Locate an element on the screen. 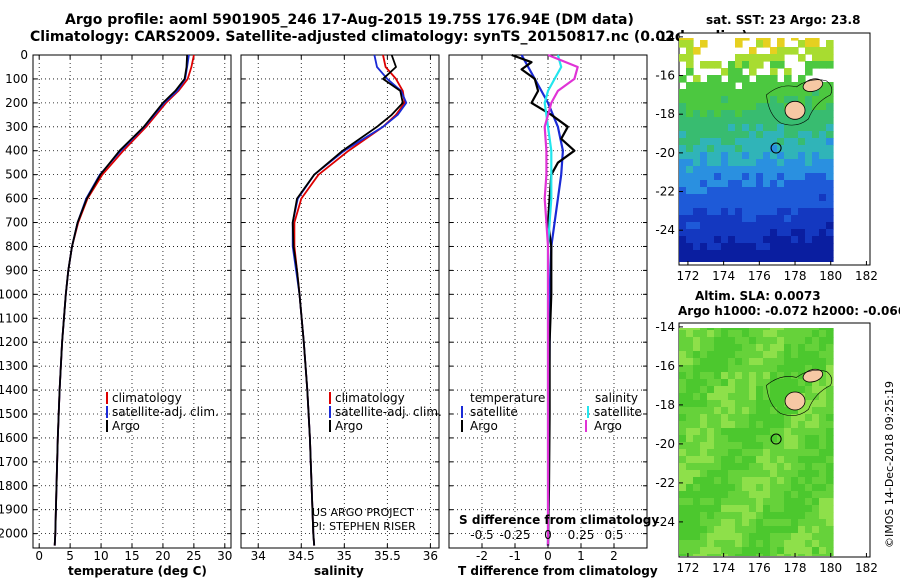  depth-tick-label: 200 is located at coordinates (16, 103).